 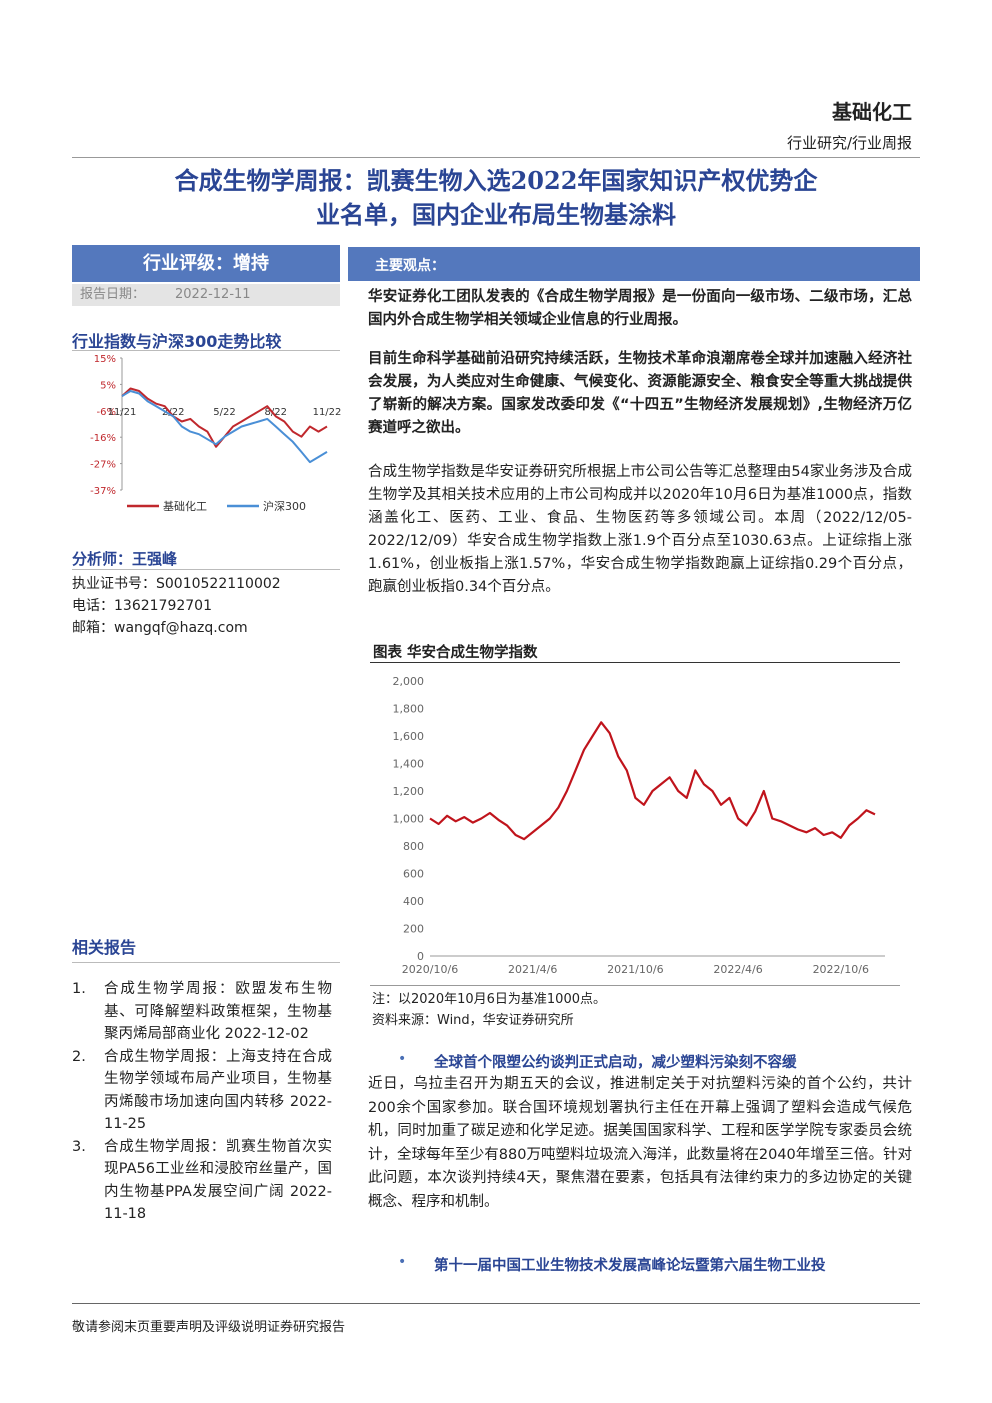 I want to click on x-tick-label: 2/22, so click(x=173, y=412).